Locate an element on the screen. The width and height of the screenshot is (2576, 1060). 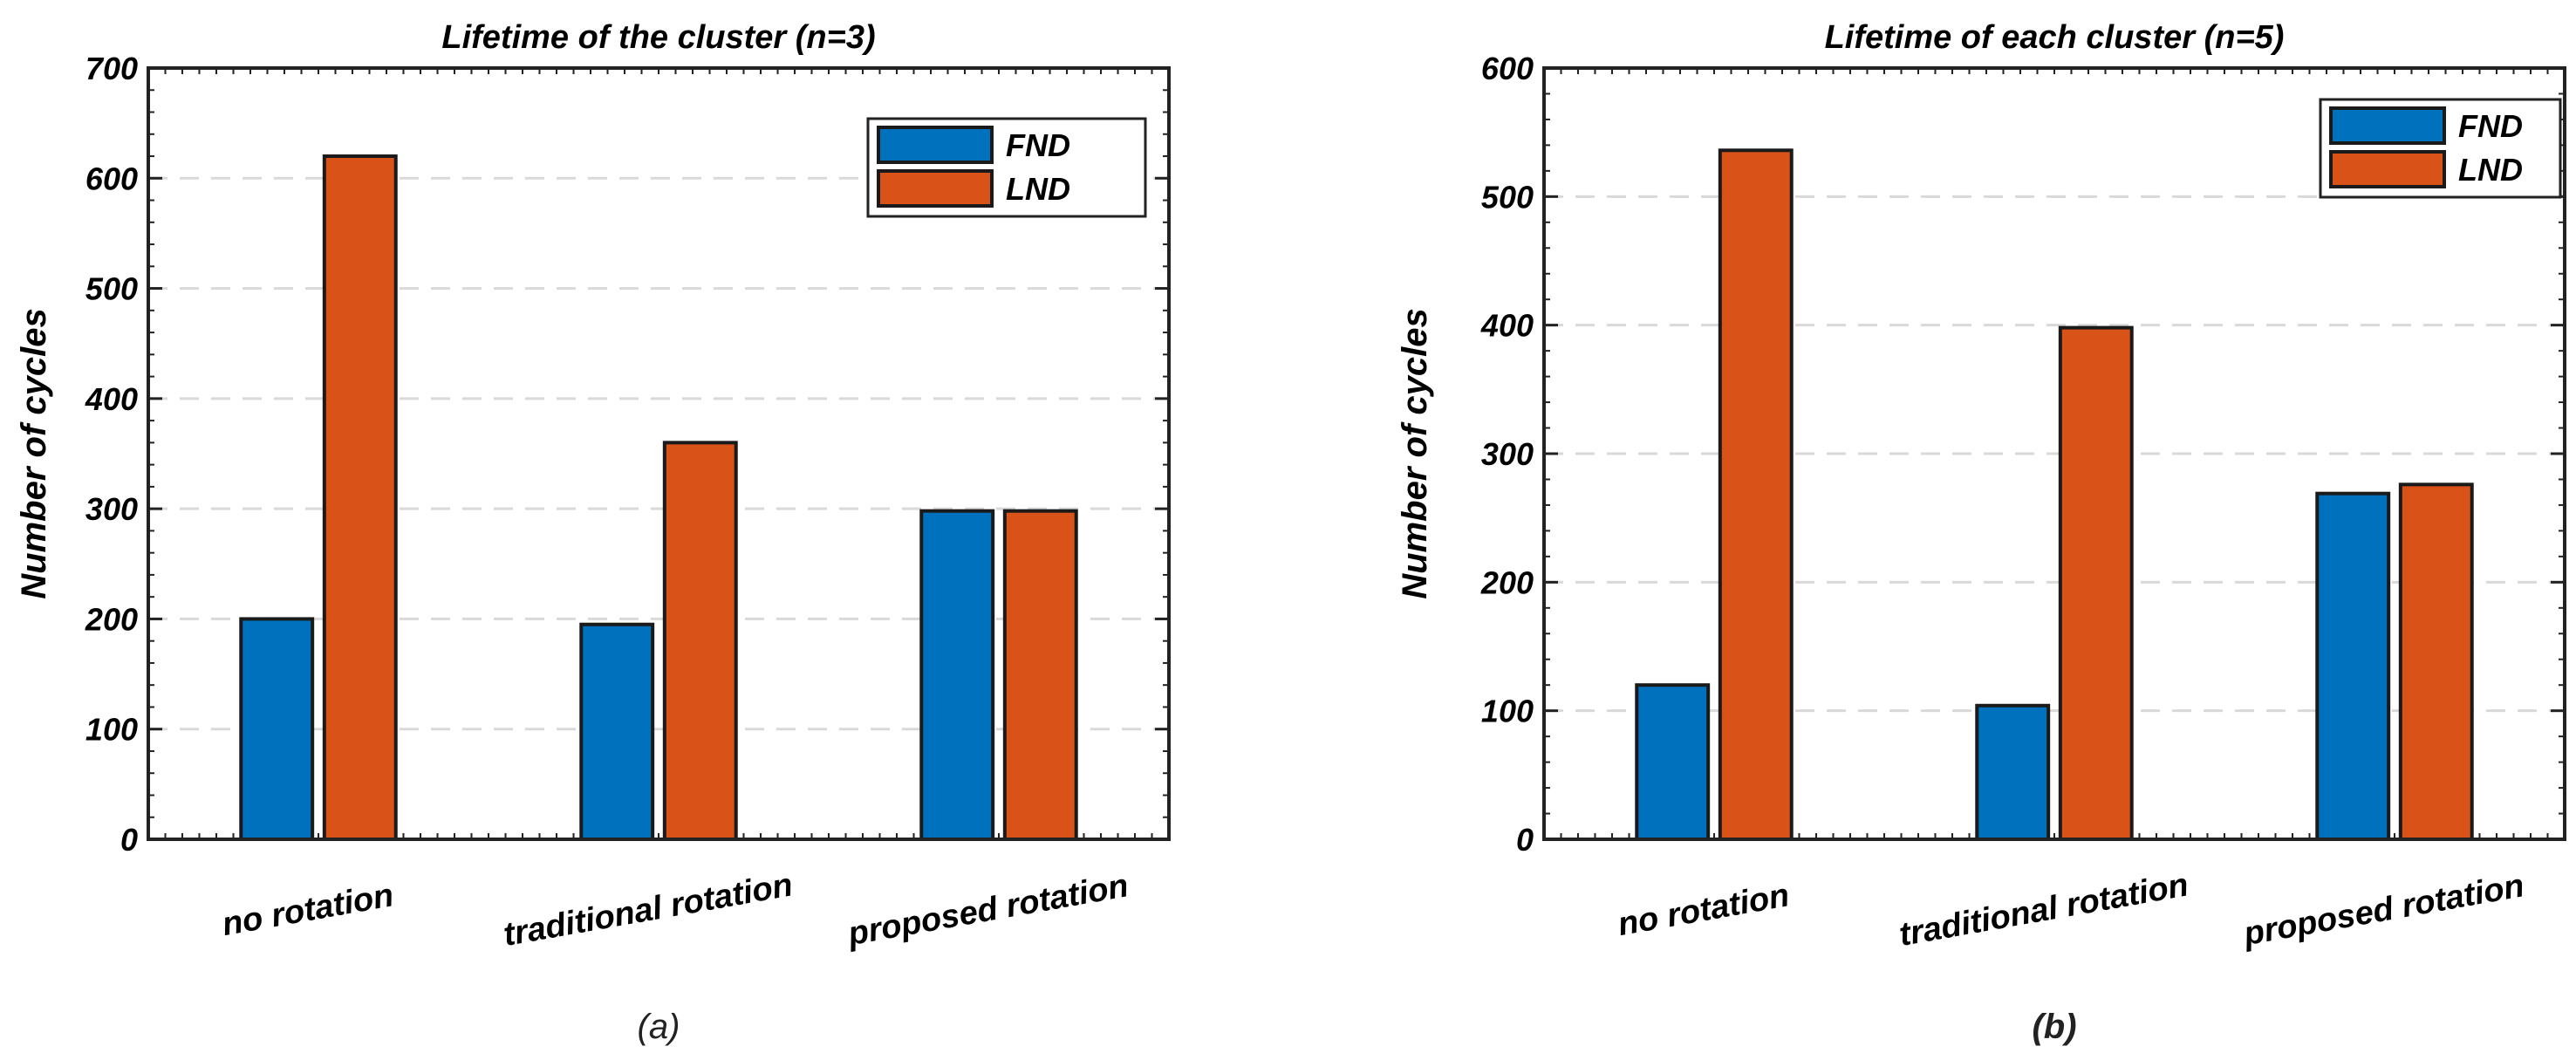
panel-caption: (b) is located at coordinates (2054, 1027).